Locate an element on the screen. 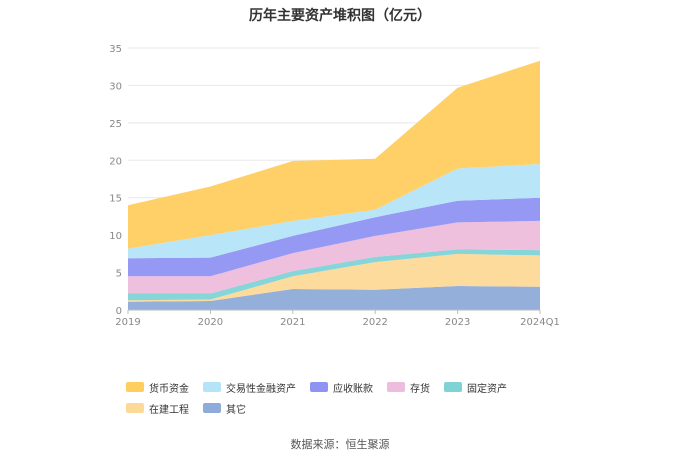  legend-label: 货币资金 is located at coordinates (169, 389).